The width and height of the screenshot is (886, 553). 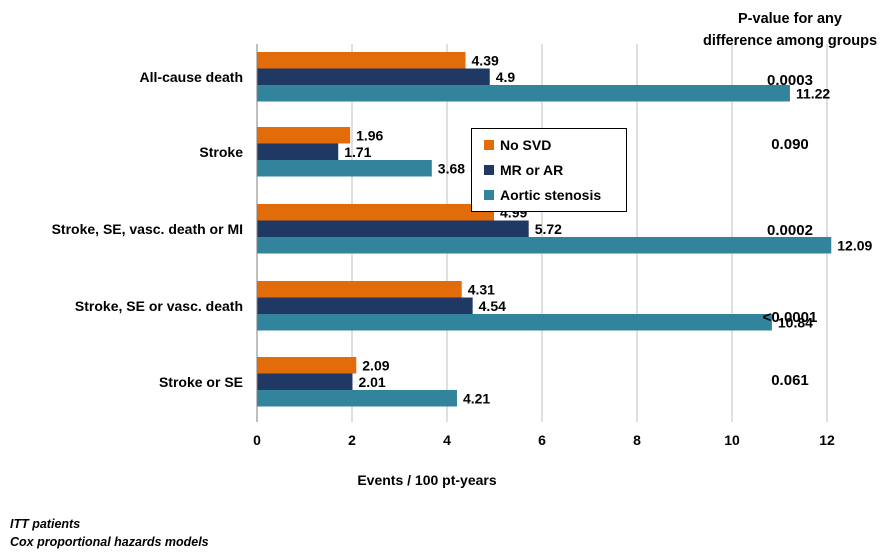 I want to click on category-label: Stroke, SE or vasc. death, so click(x=159, y=306).